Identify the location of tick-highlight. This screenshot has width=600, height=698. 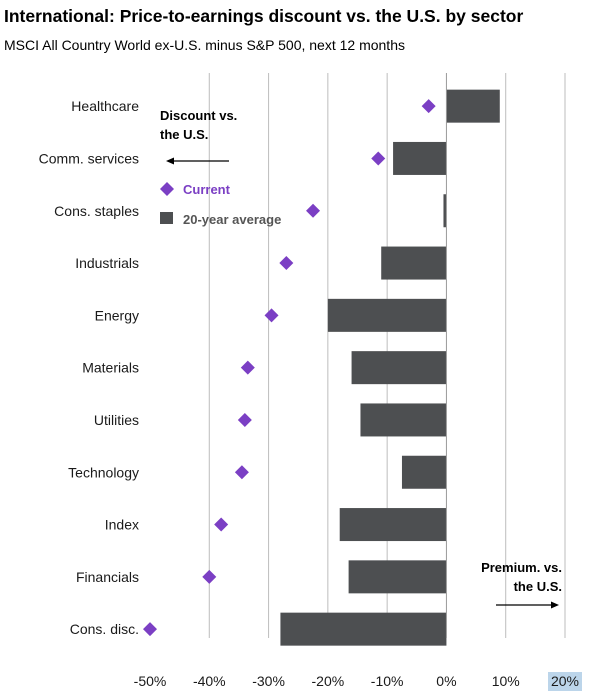
(565, 681).